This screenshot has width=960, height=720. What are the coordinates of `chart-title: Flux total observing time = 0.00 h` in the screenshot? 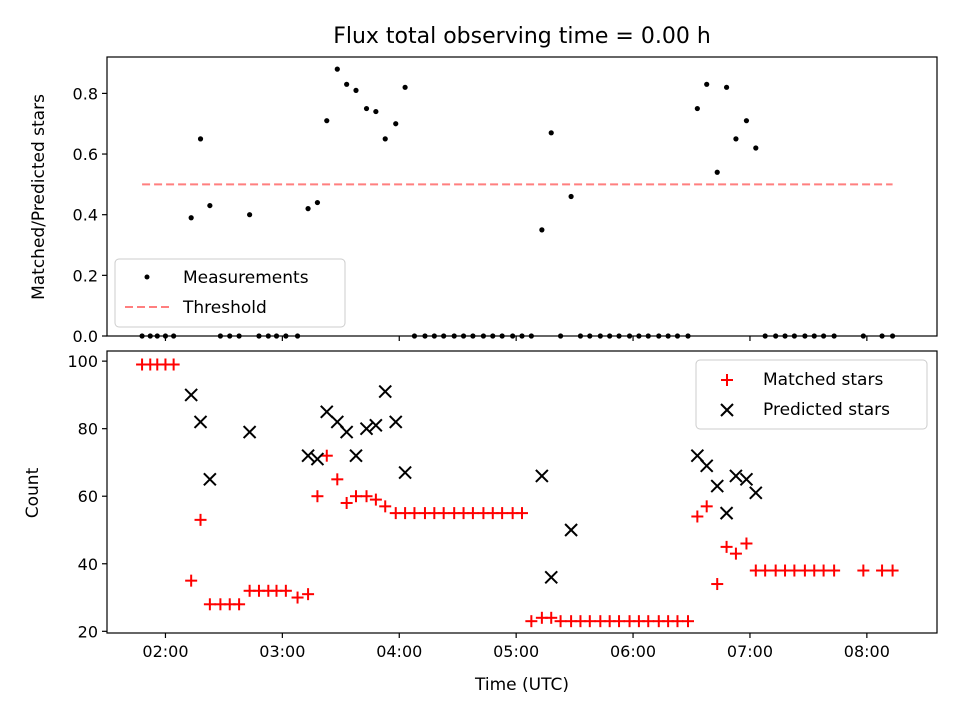 It's located at (522, 36).